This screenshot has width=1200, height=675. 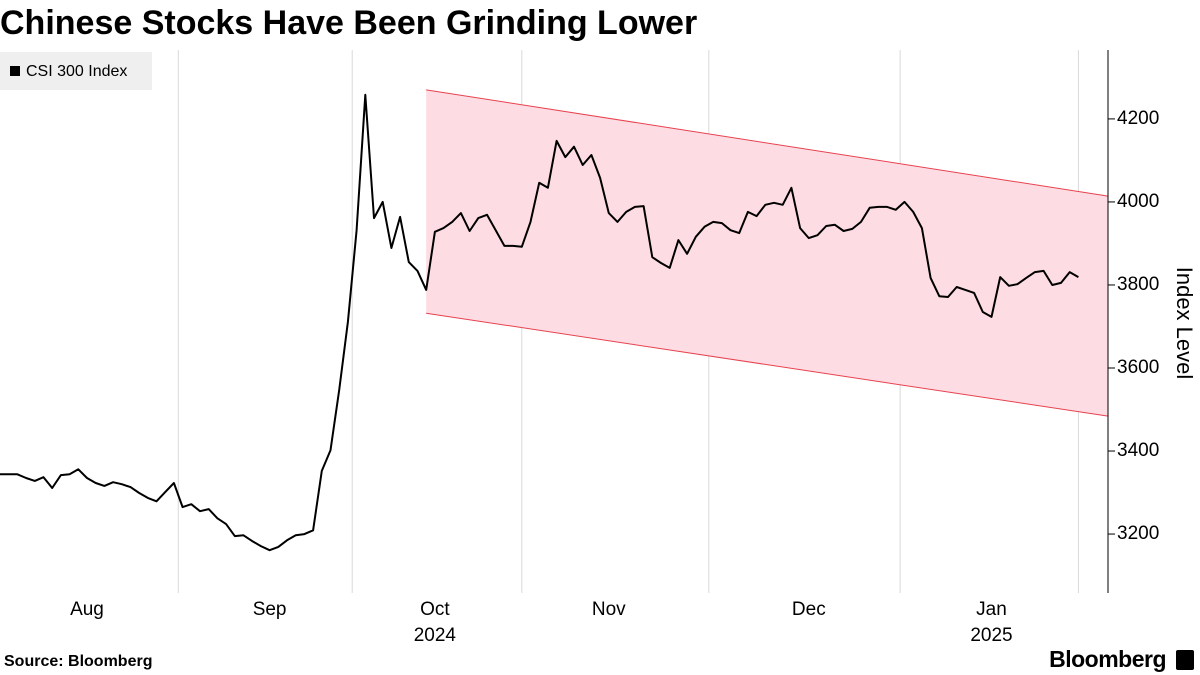 What do you see at coordinates (87, 609) in the screenshot?
I see `x-tick-label: Aug` at bounding box center [87, 609].